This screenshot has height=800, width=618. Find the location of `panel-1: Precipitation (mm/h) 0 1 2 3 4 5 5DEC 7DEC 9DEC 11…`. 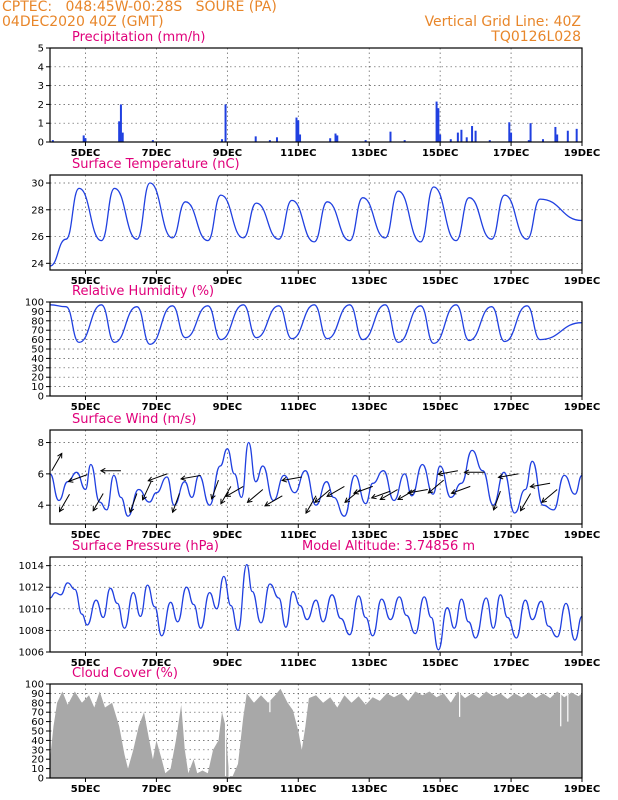

panel-1: Precipitation (mm/h) 0 1 2 3 4 5 5DEC 7DEC 9DEC 11… is located at coordinates (319, 94).